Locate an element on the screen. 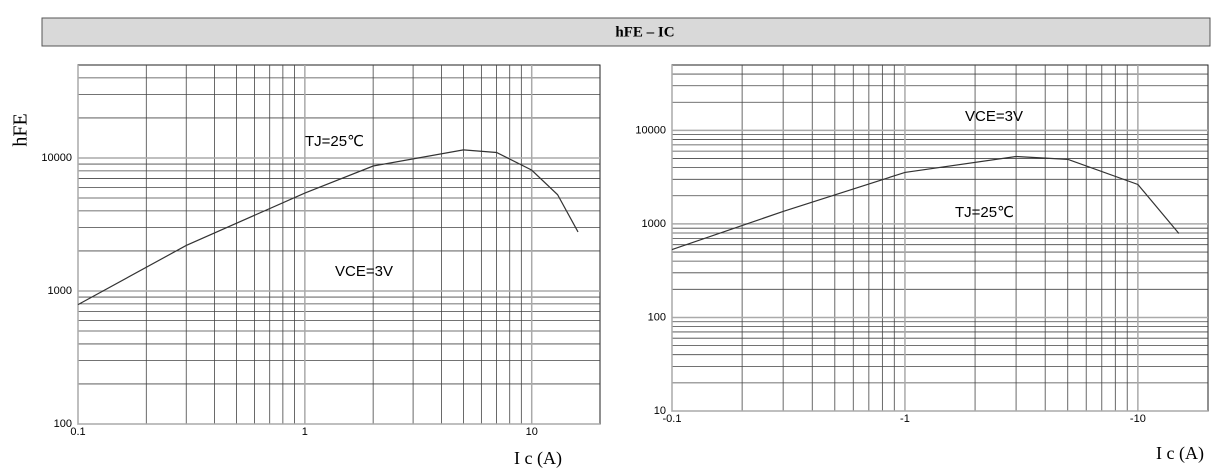  x-tick-label: -10 is located at coordinates (1138, 419).